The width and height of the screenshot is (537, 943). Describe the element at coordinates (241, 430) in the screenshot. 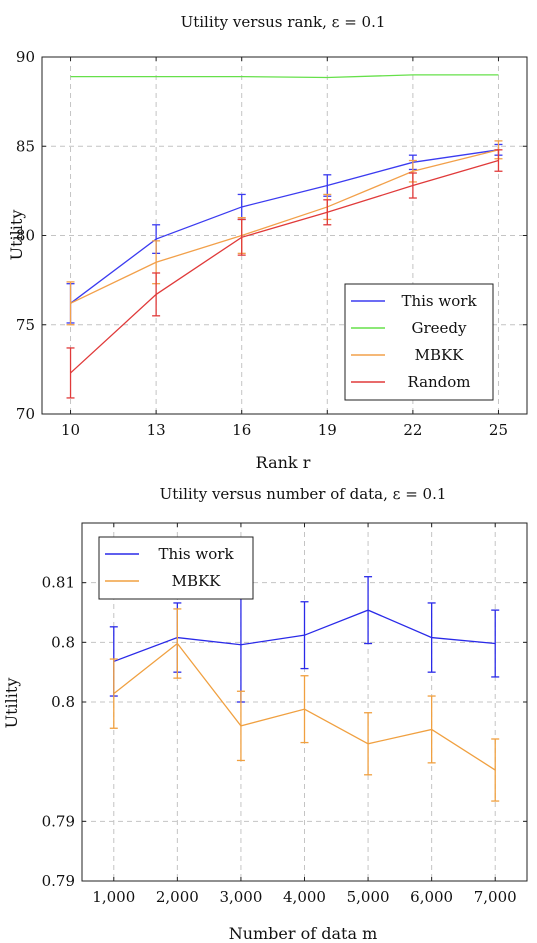

I see `x-tick-label: 16` at that location.